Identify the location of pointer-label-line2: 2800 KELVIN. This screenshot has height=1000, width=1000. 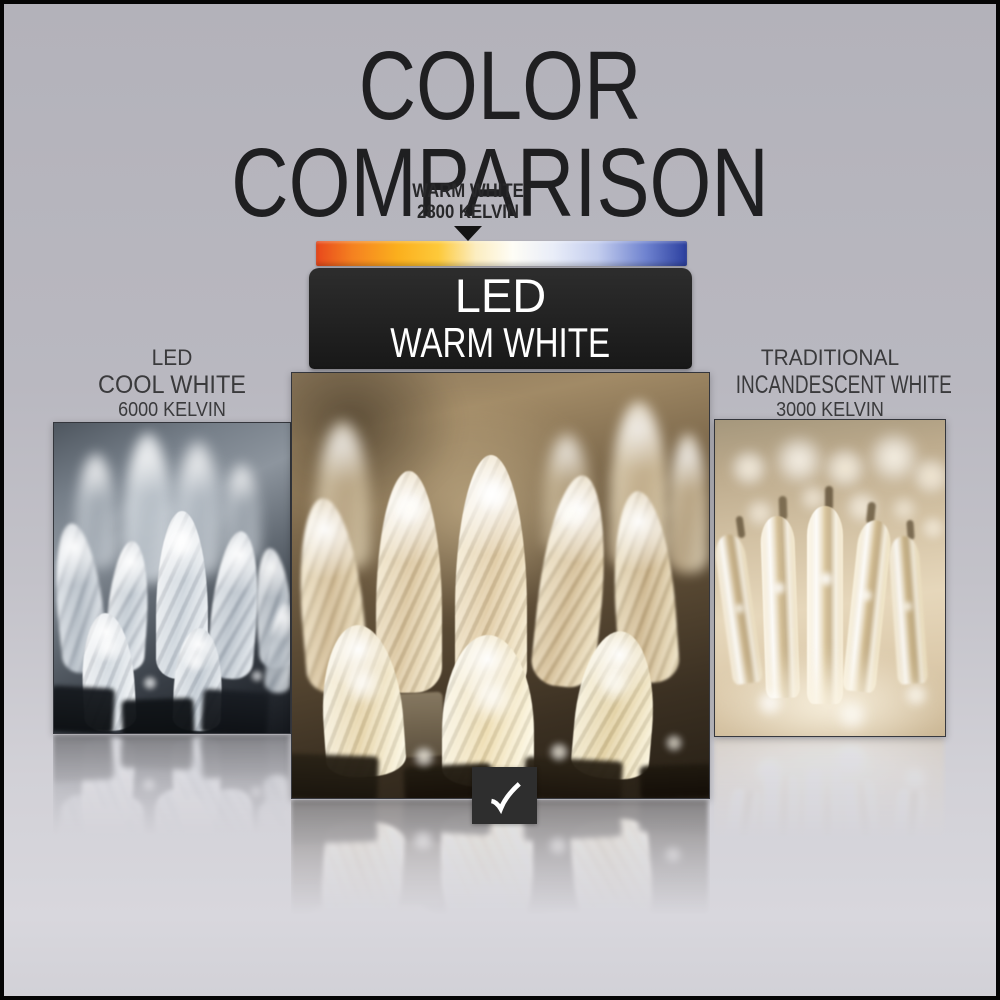
(468, 212).